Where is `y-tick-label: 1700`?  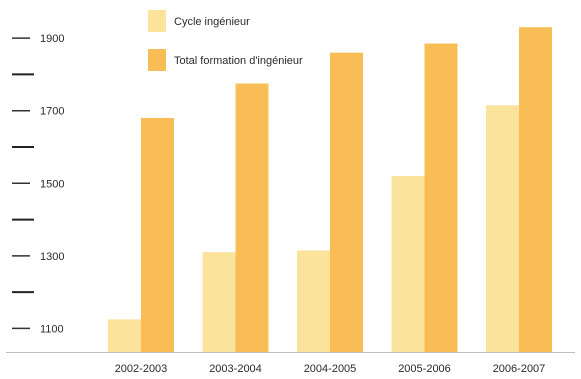 y-tick-label: 1700 is located at coordinates (52, 112).